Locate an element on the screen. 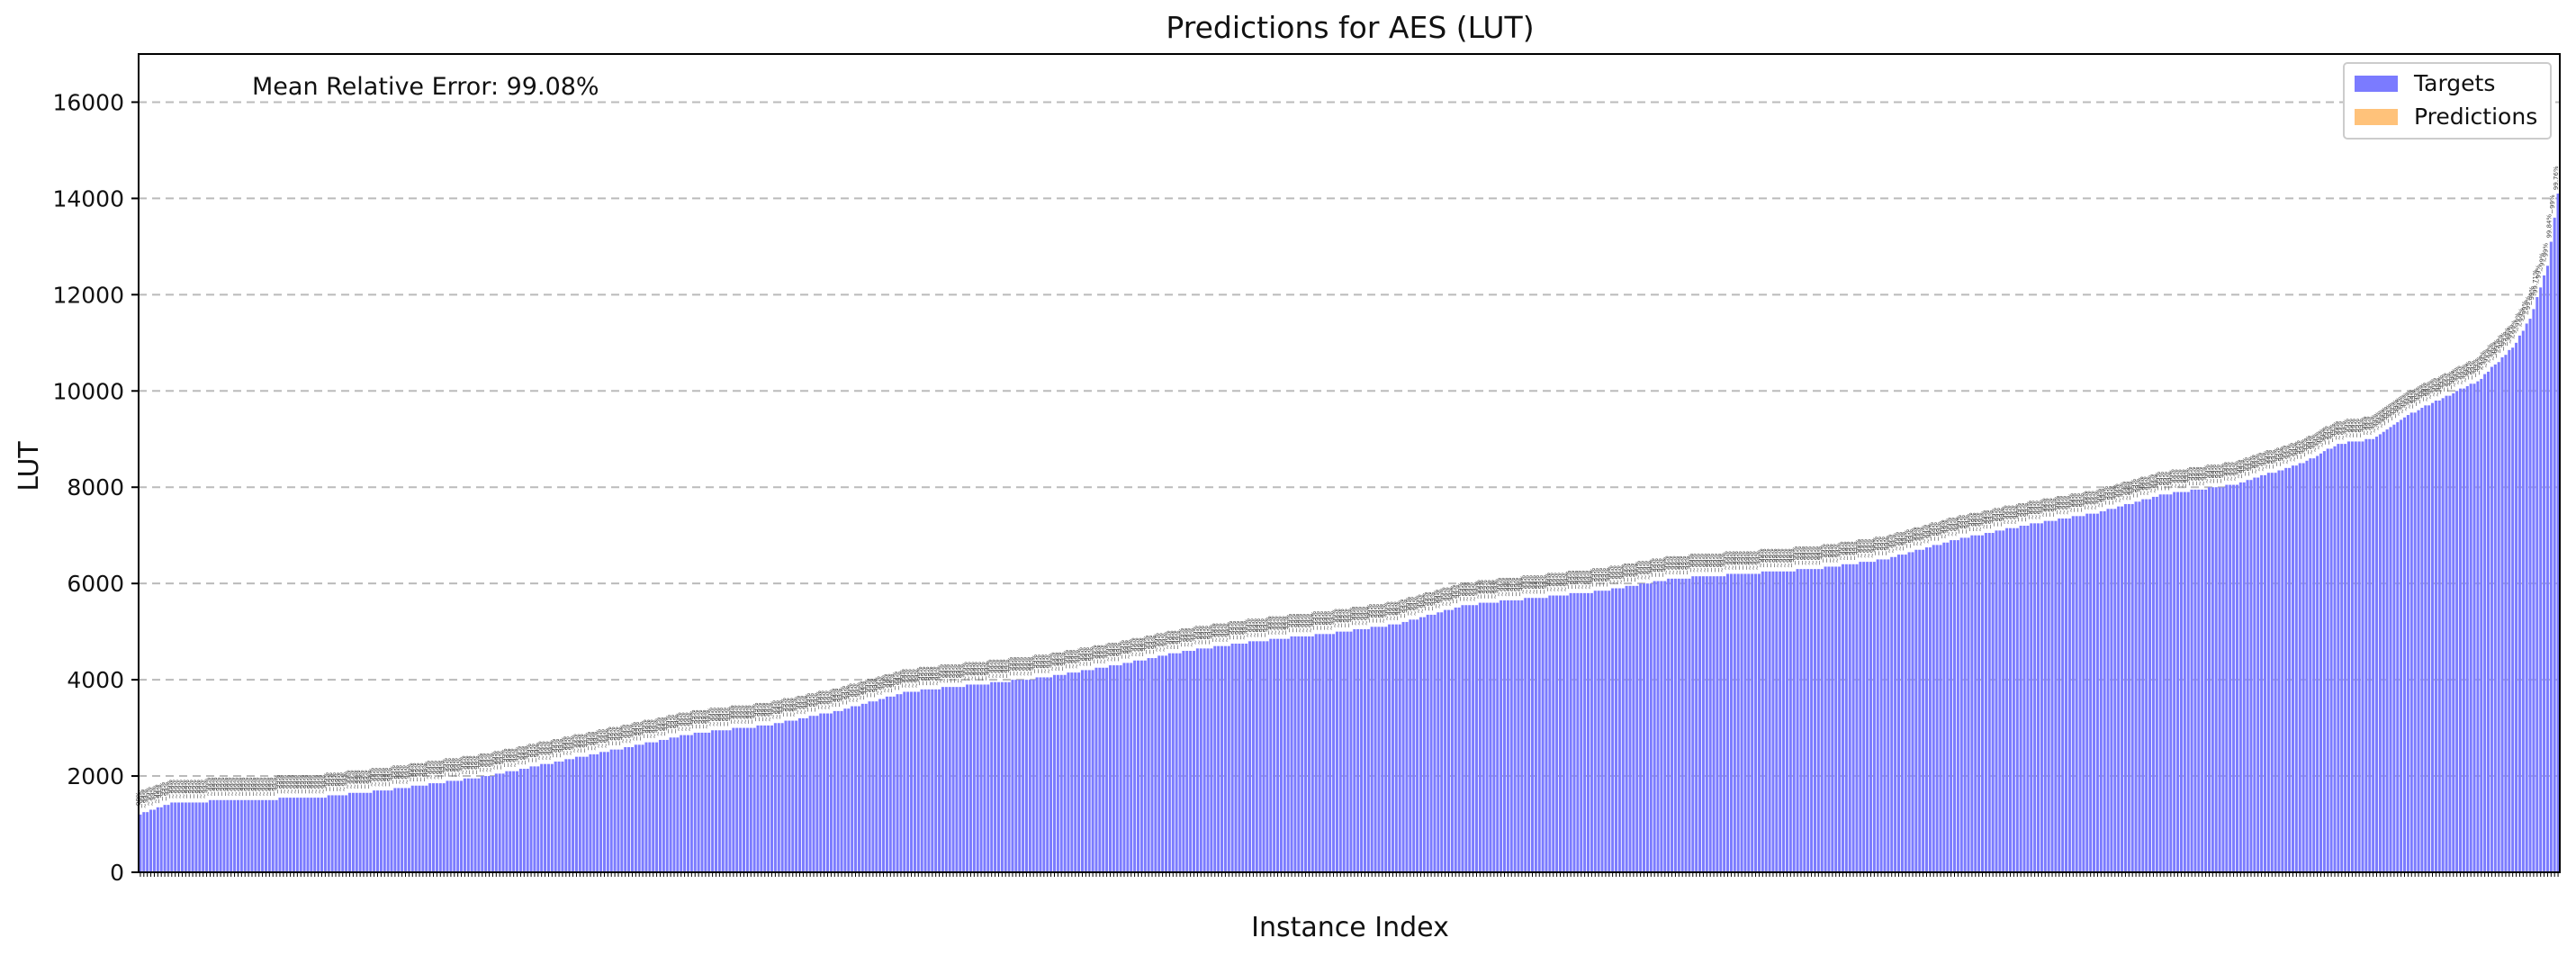  y-tick-label: 4000 is located at coordinates (95, 680).